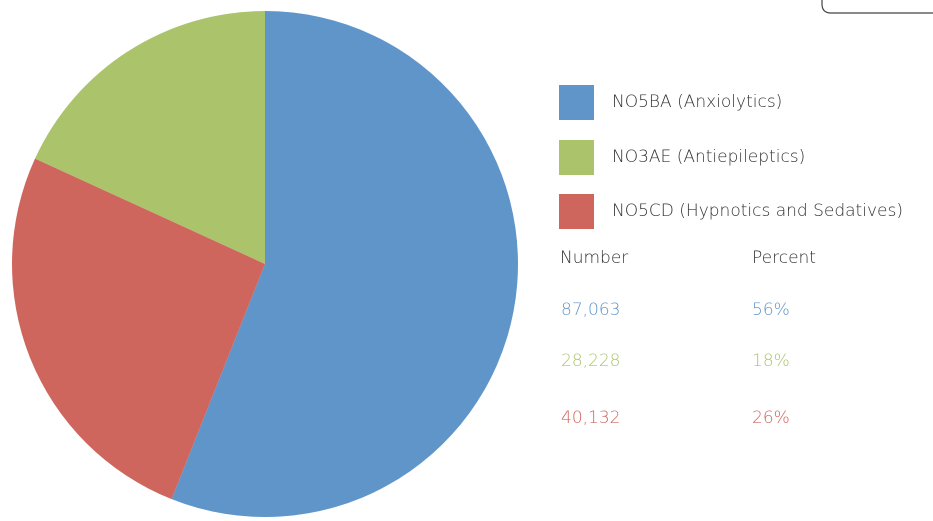  What do you see at coordinates (590, 310) in the screenshot?
I see `number-value: 87,063` at bounding box center [590, 310].